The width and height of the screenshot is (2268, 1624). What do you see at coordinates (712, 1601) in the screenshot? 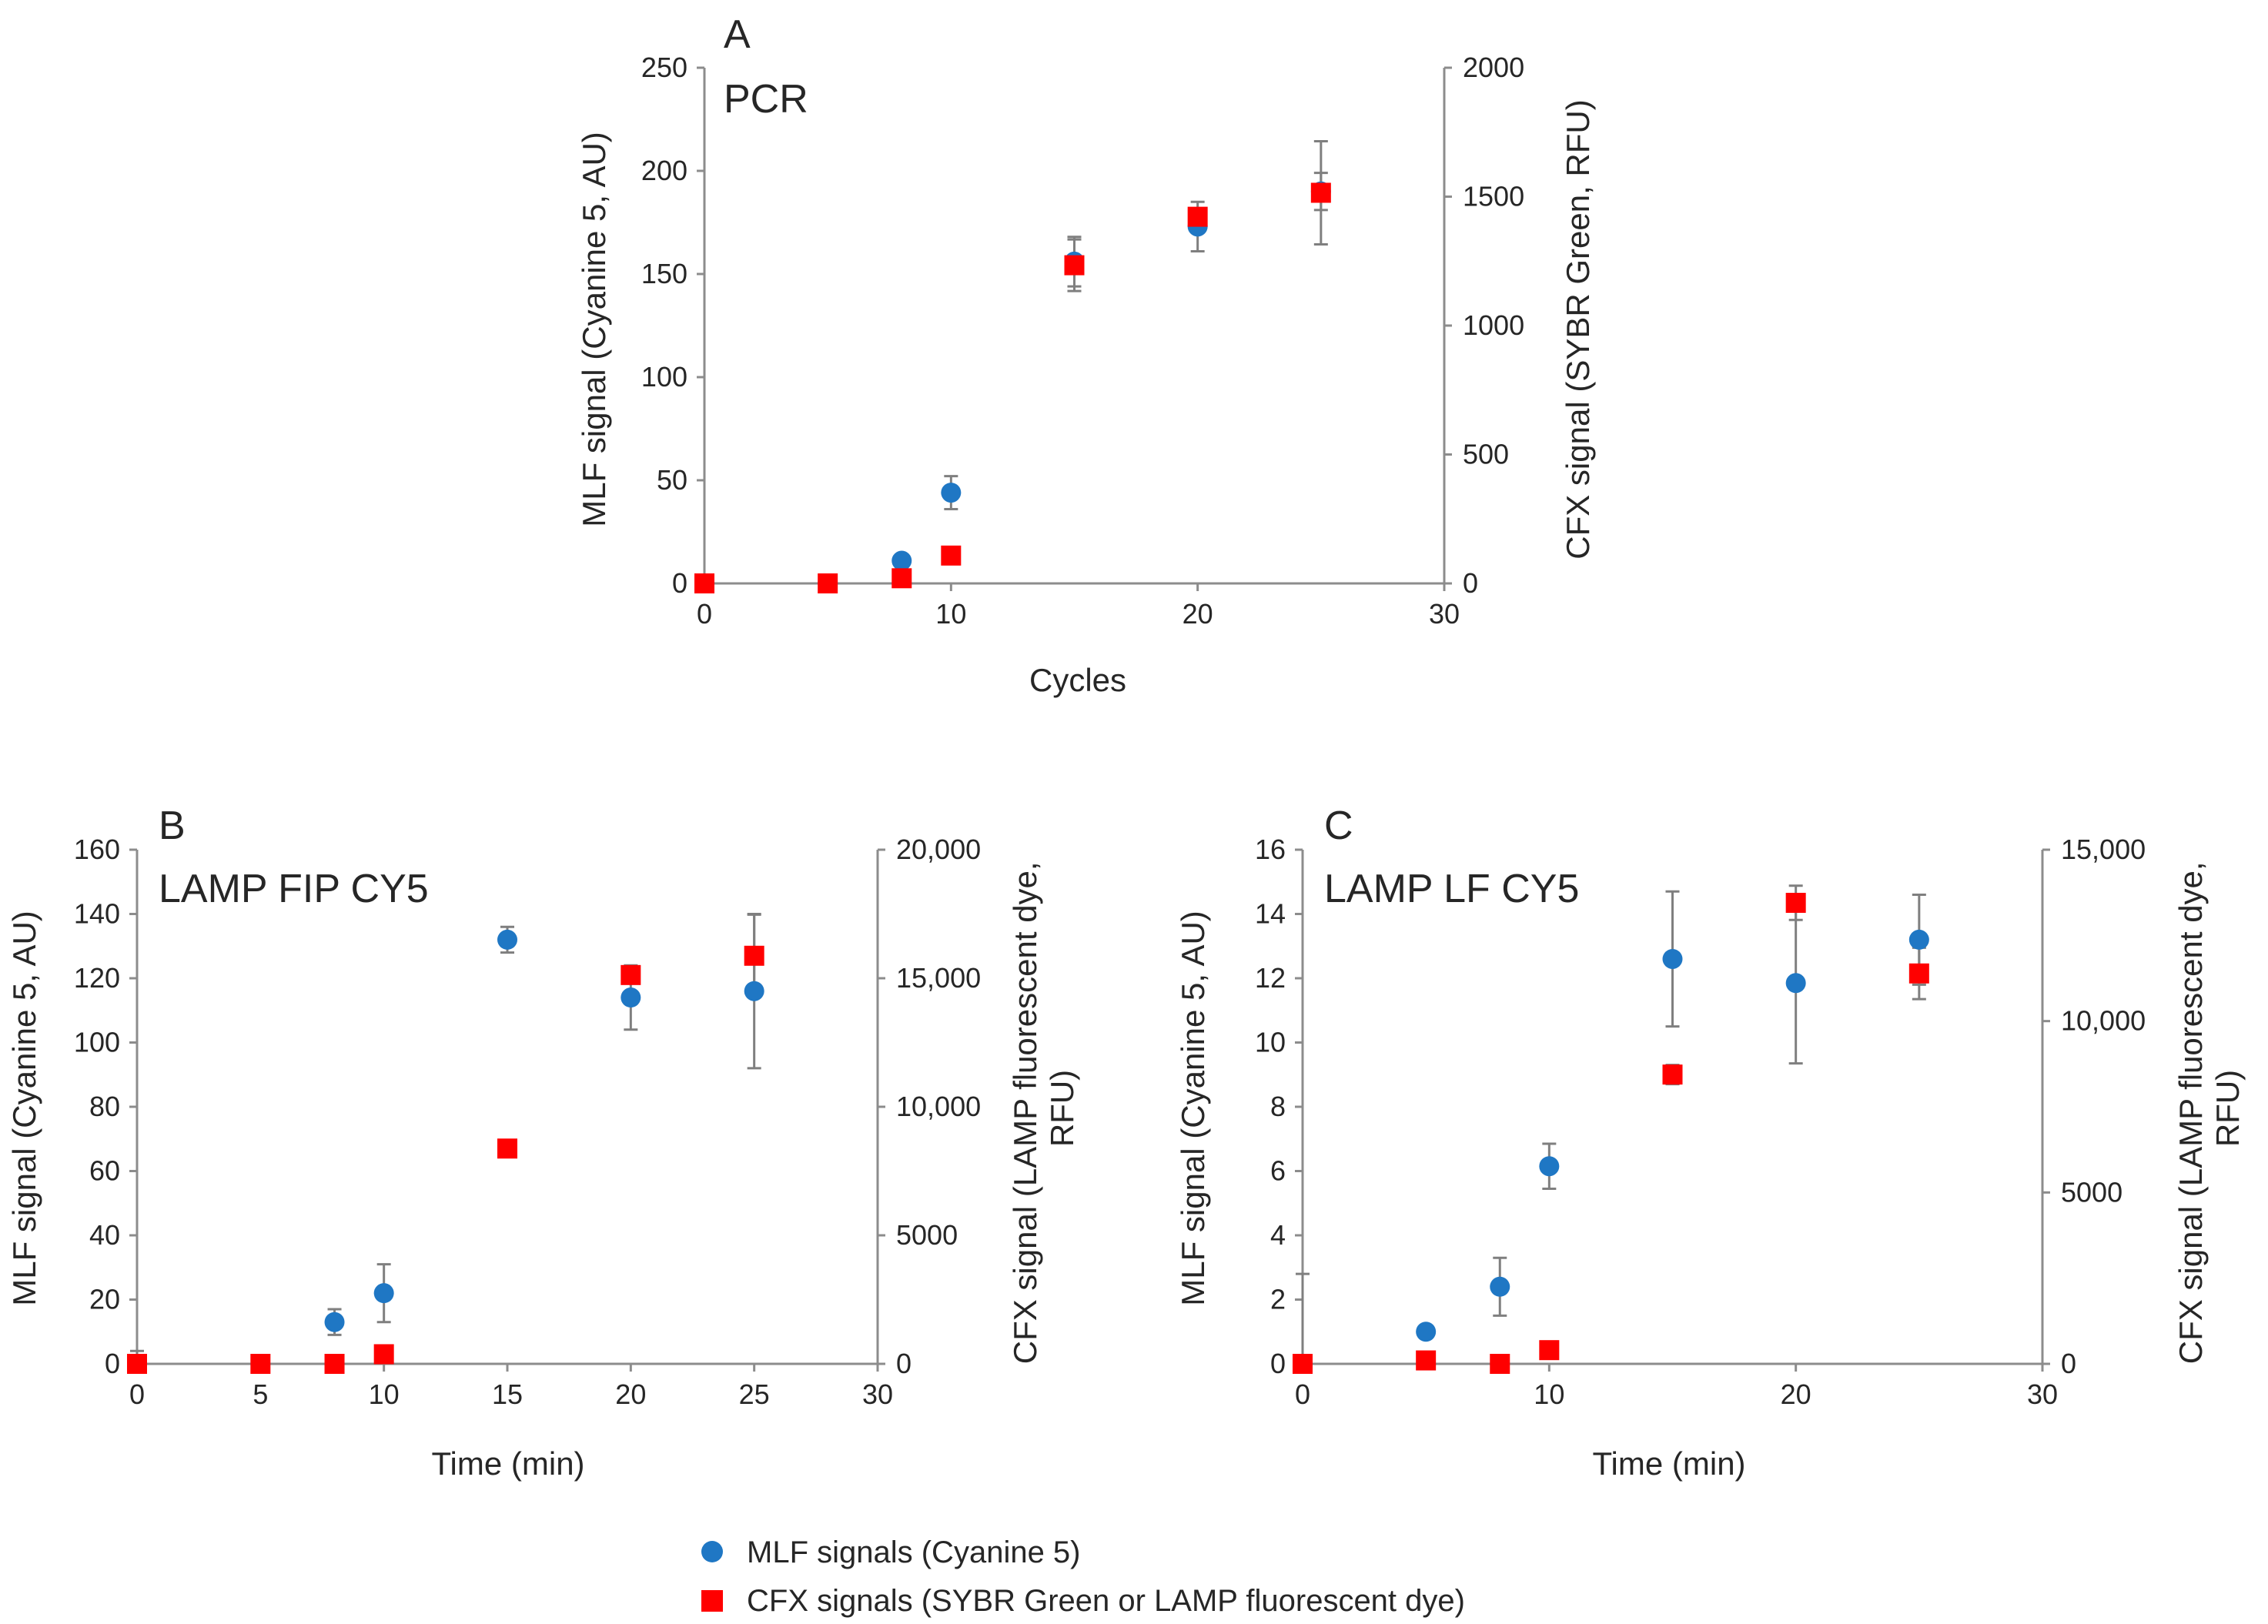
I see `legend-marker-square-icon` at bounding box center [712, 1601].